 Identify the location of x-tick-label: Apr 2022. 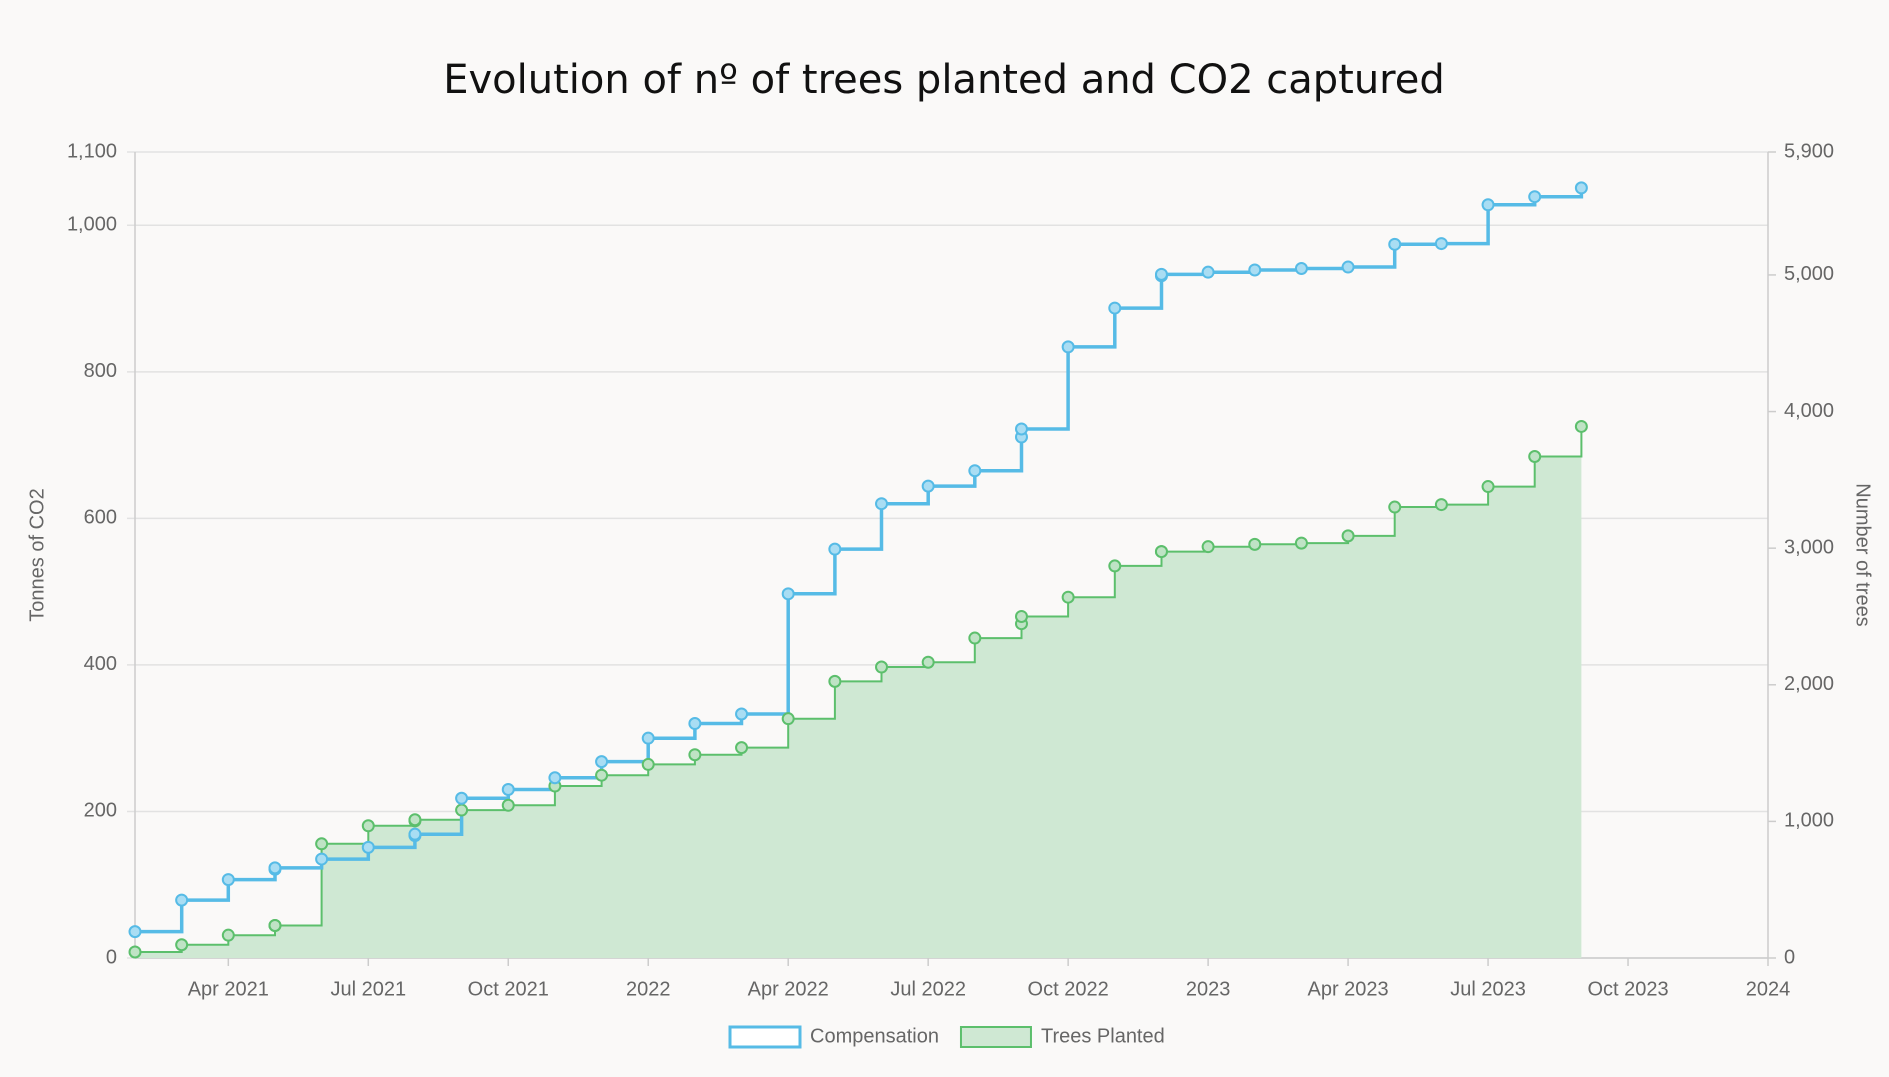
(788, 989).